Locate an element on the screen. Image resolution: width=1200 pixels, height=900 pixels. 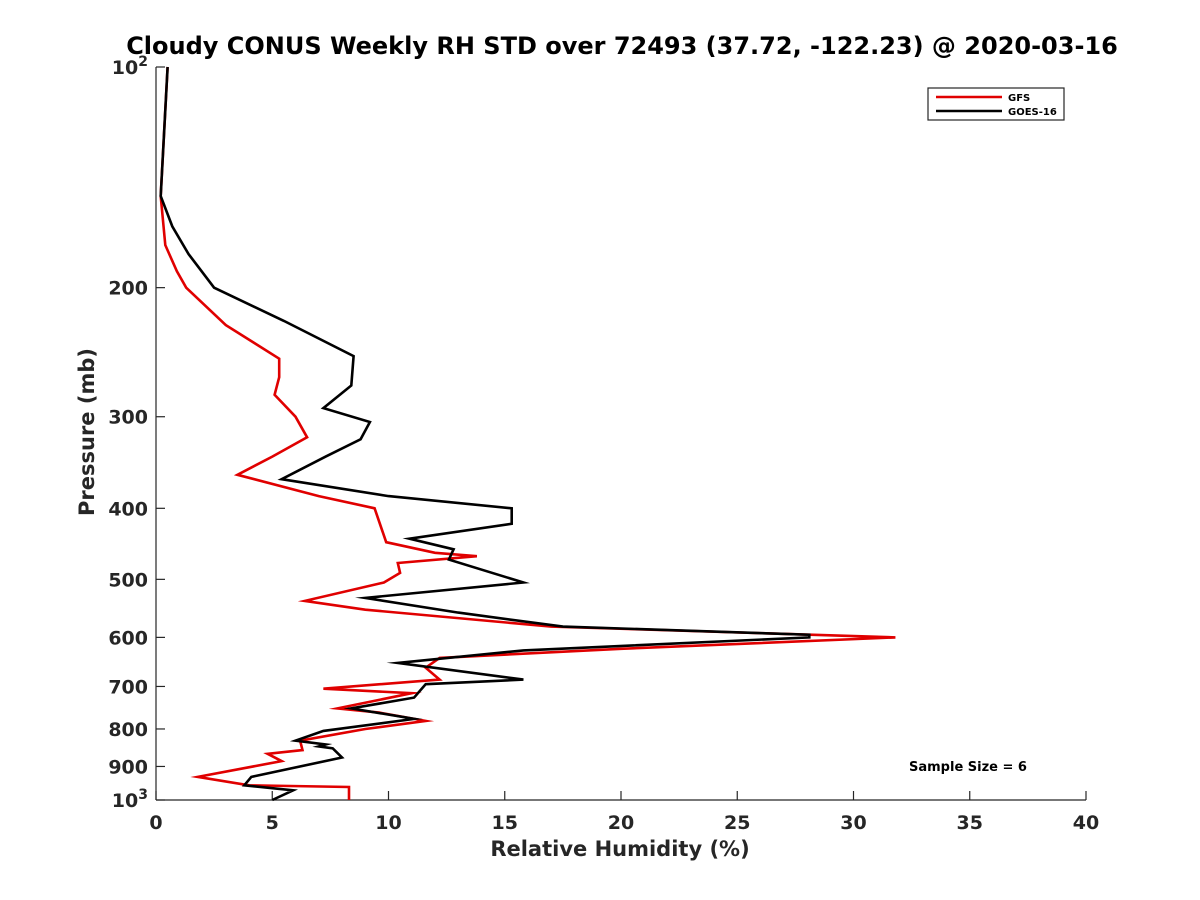
x-tick-label: 35 is located at coordinates (970, 823).